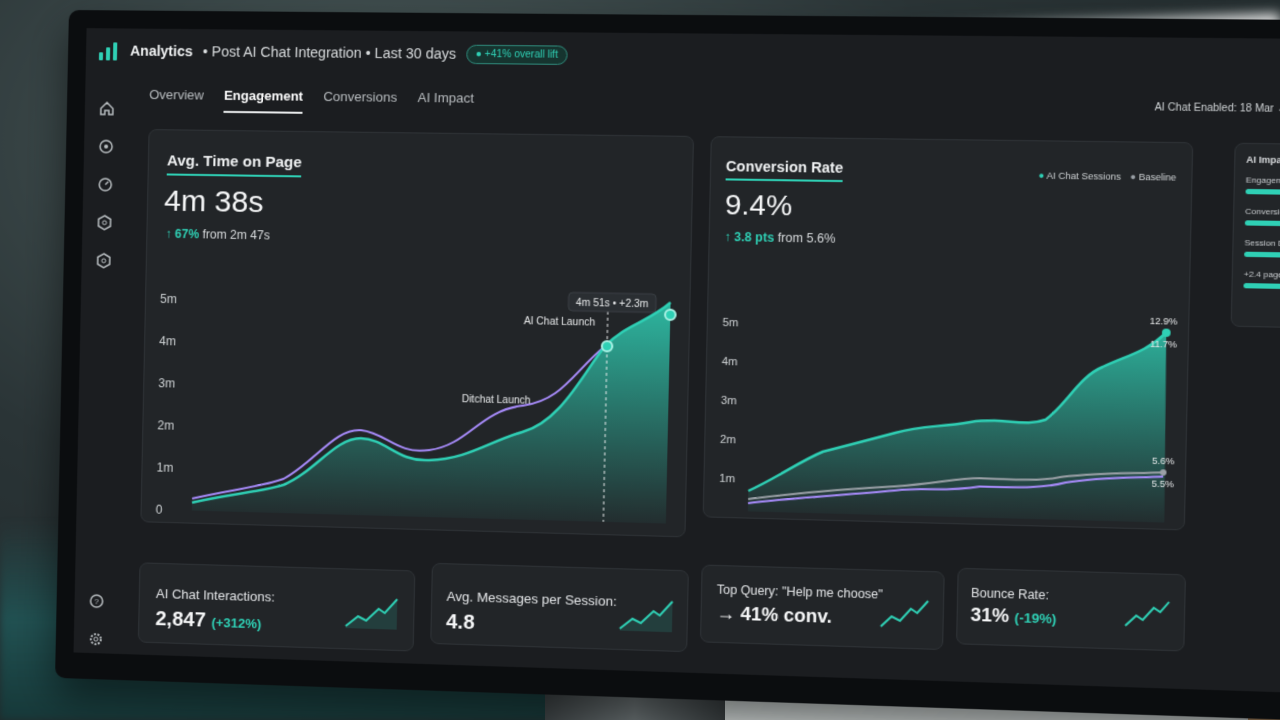 This screenshot has height=720, width=1280. Describe the element at coordinates (759, 206) in the screenshot. I see `conversion-rate-value: 9.4%` at that location.